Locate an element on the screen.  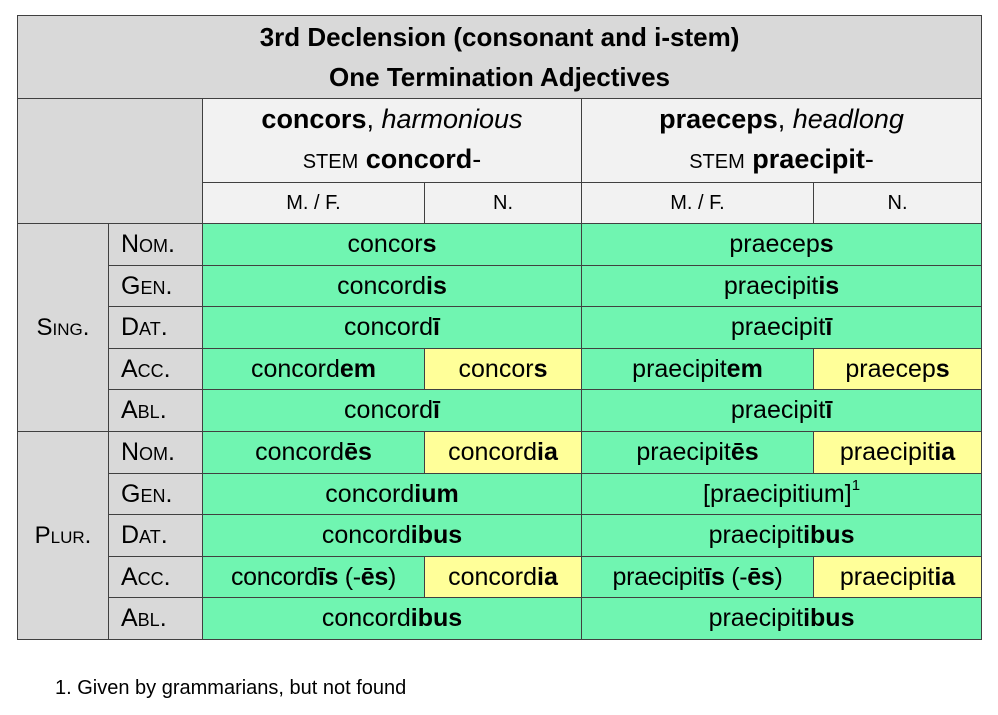
lemma: concors is located at coordinates (314, 119).